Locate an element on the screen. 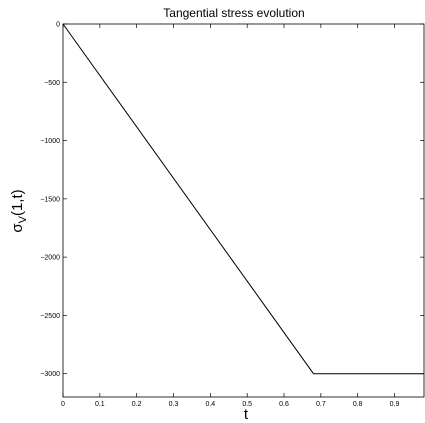 The image size is (425, 423). x-tick-label: 0.7 is located at coordinates (321, 404).